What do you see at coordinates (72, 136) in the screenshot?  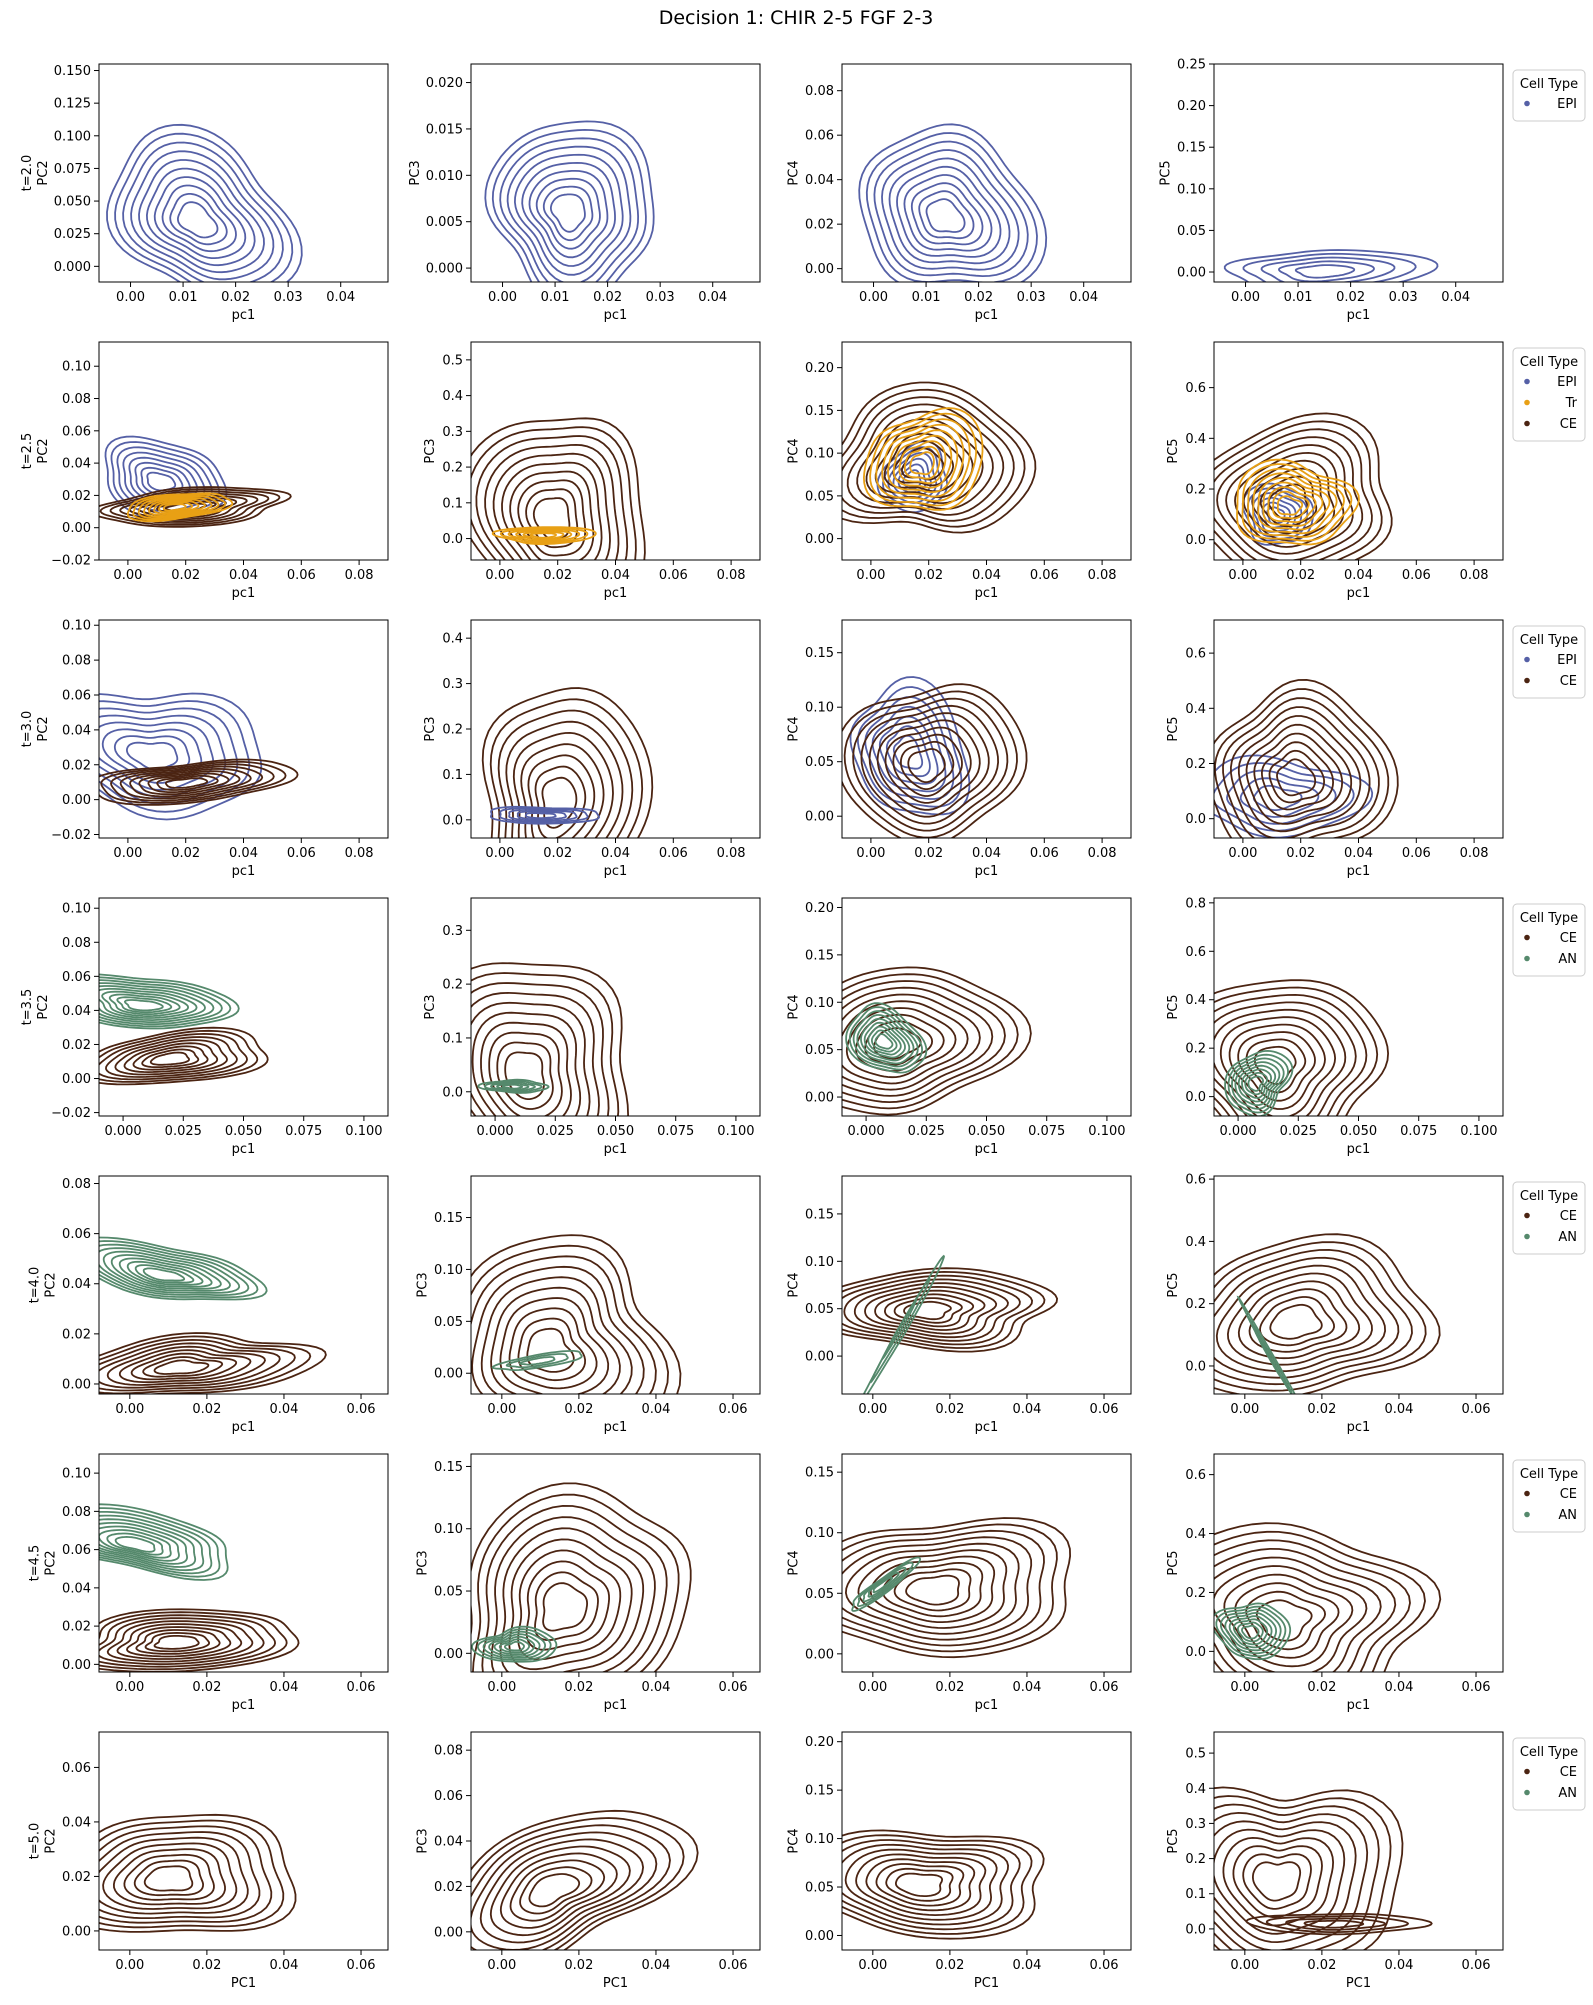 I see `y-tick-label: 0.100` at bounding box center [72, 136].